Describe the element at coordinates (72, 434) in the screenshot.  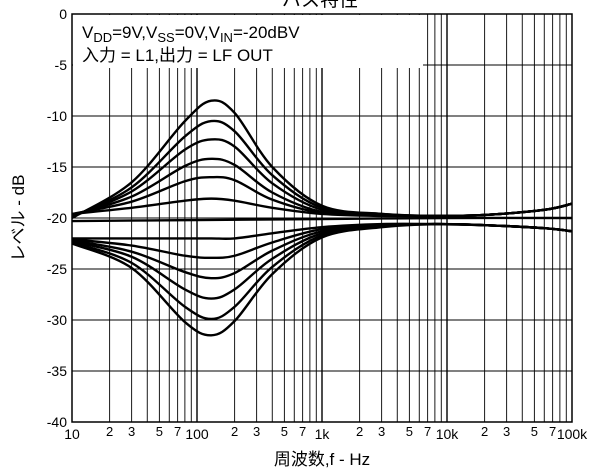
I see `x-tick-label-major: 10` at that location.